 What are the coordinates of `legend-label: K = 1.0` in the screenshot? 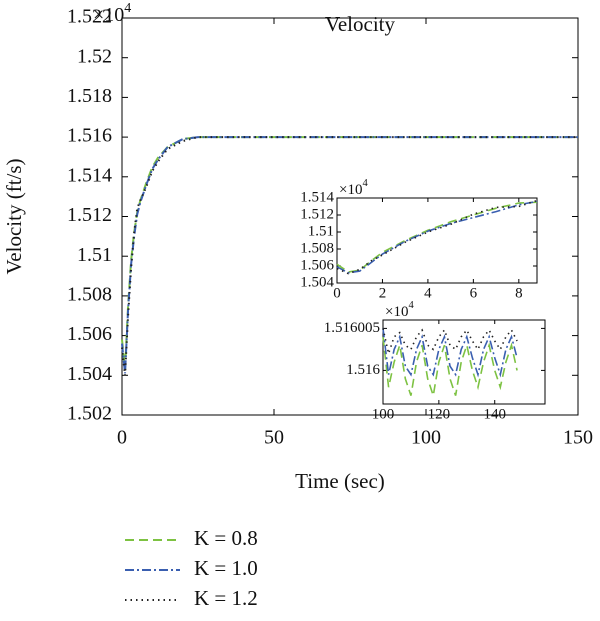 It's located at (226, 568).